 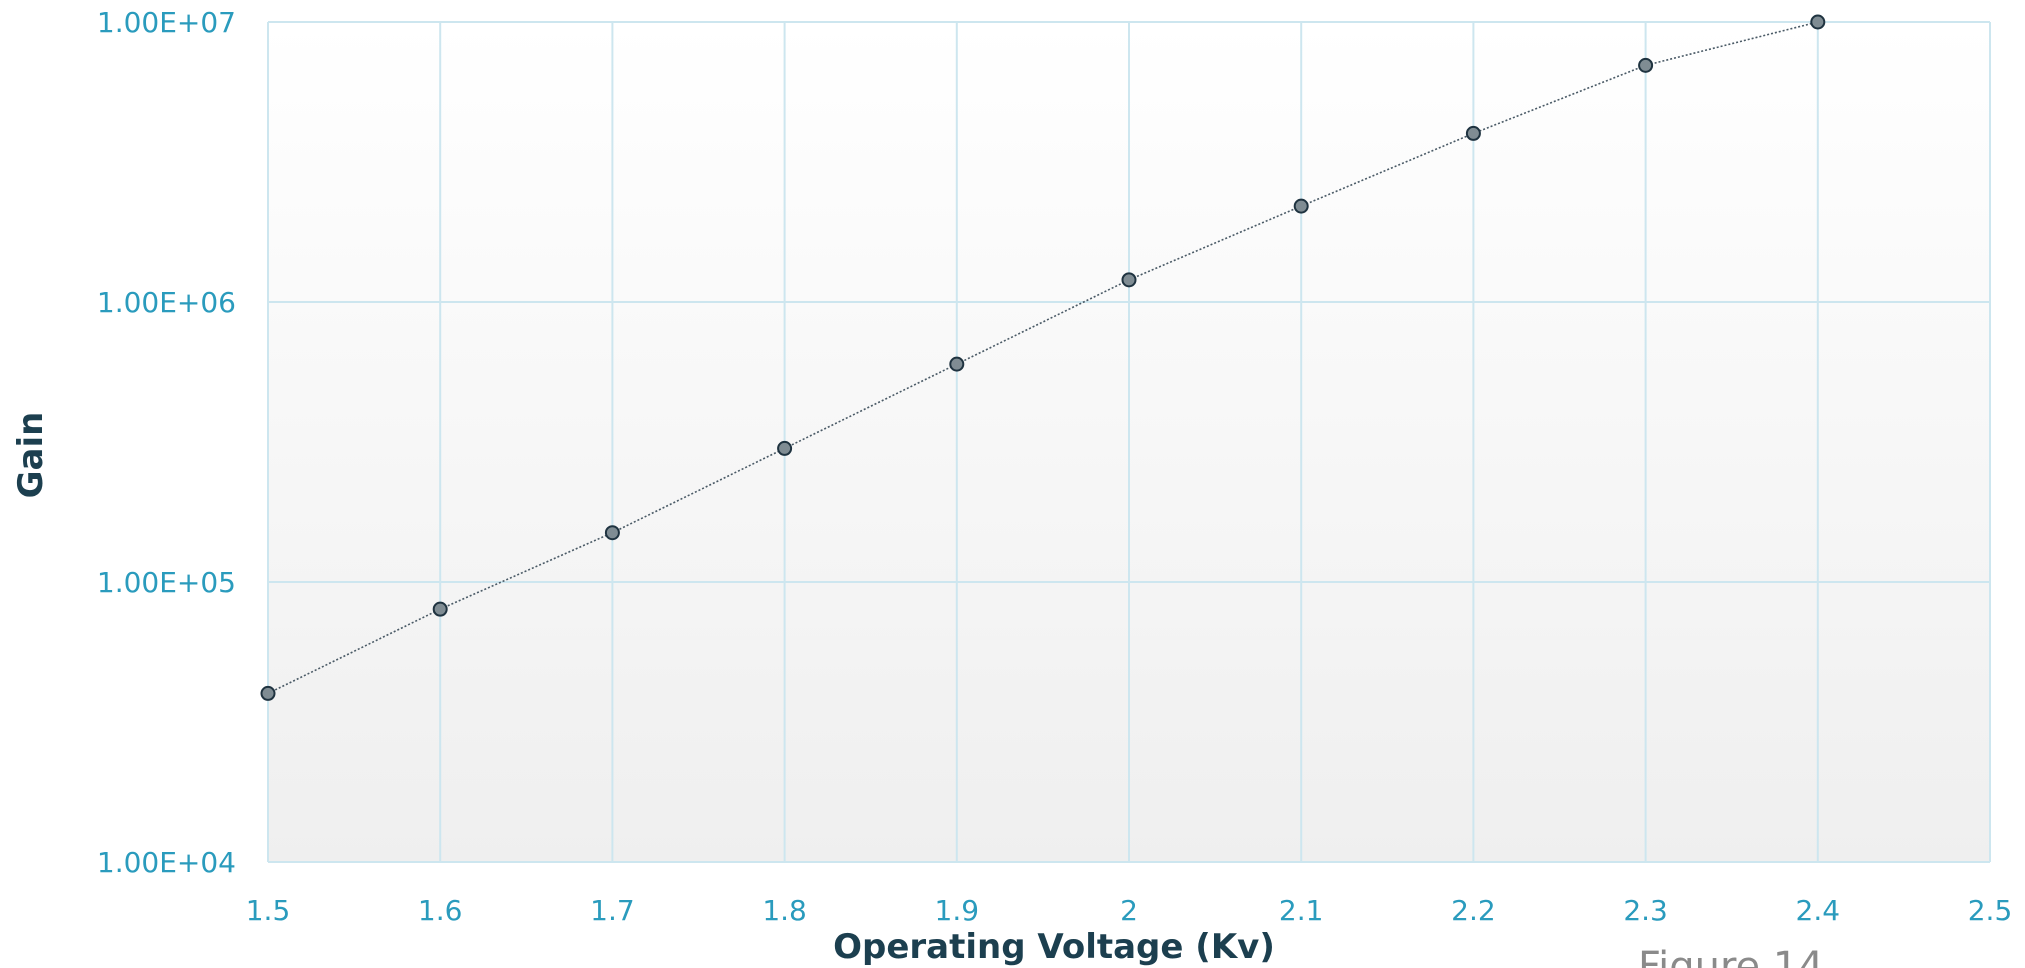 I want to click on x-tick-label: 2.3, so click(x=1645, y=910).